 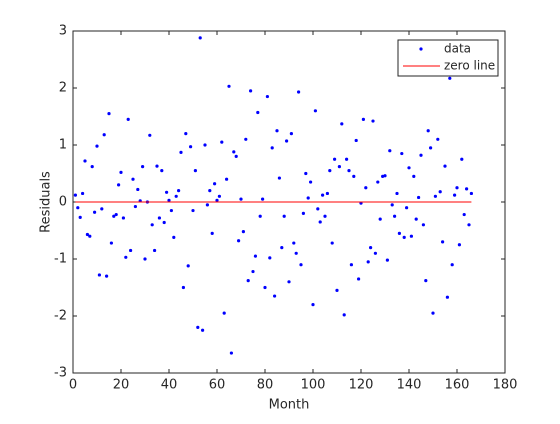 I want to click on x-tick-label: 40, so click(x=169, y=385).